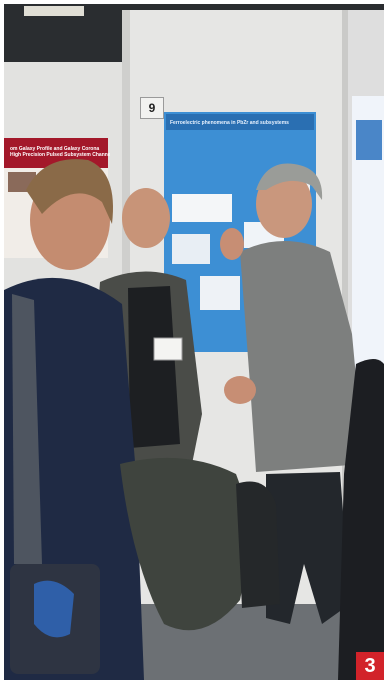 The width and height of the screenshot is (388, 684). I want to click on listener-vest, so click(154, 367).